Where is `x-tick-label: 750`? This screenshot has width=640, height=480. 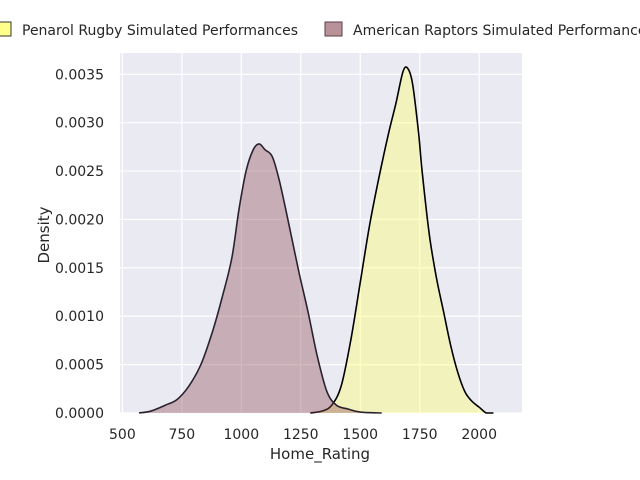 x-tick-label: 750 is located at coordinates (181, 435).